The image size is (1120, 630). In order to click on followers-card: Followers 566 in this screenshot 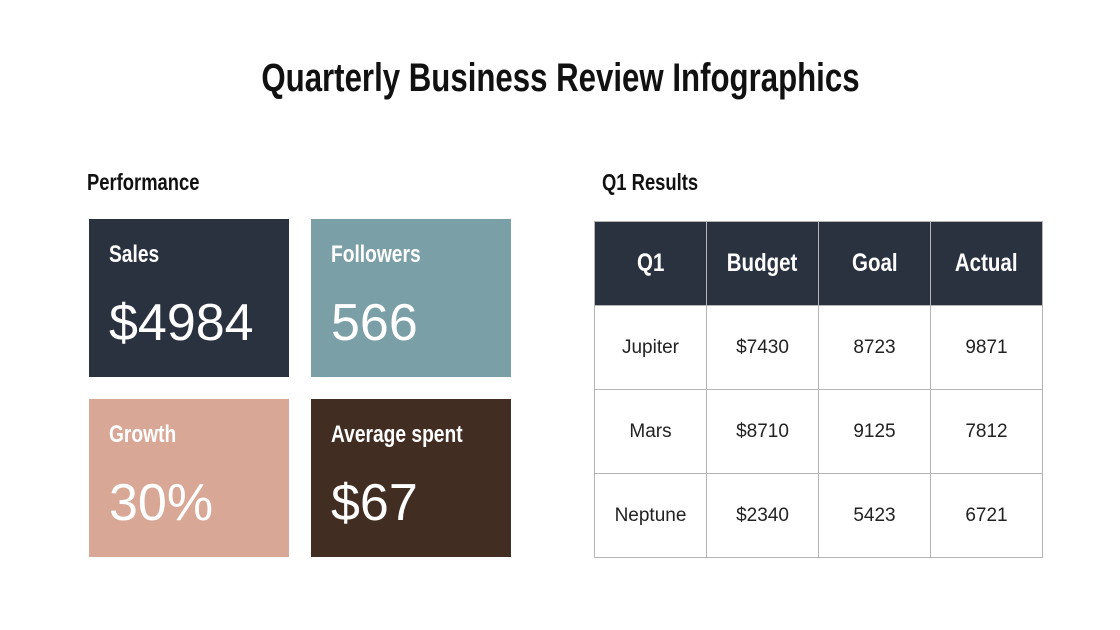, I will do `click(411, 298)`.